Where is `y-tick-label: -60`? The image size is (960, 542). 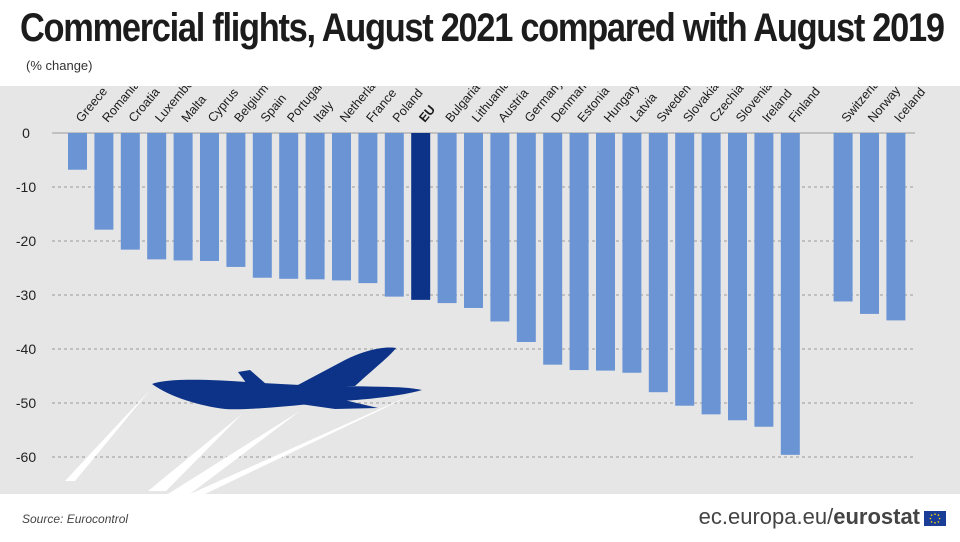 y-tick-label: -60 is located at coordinates (26, 457).